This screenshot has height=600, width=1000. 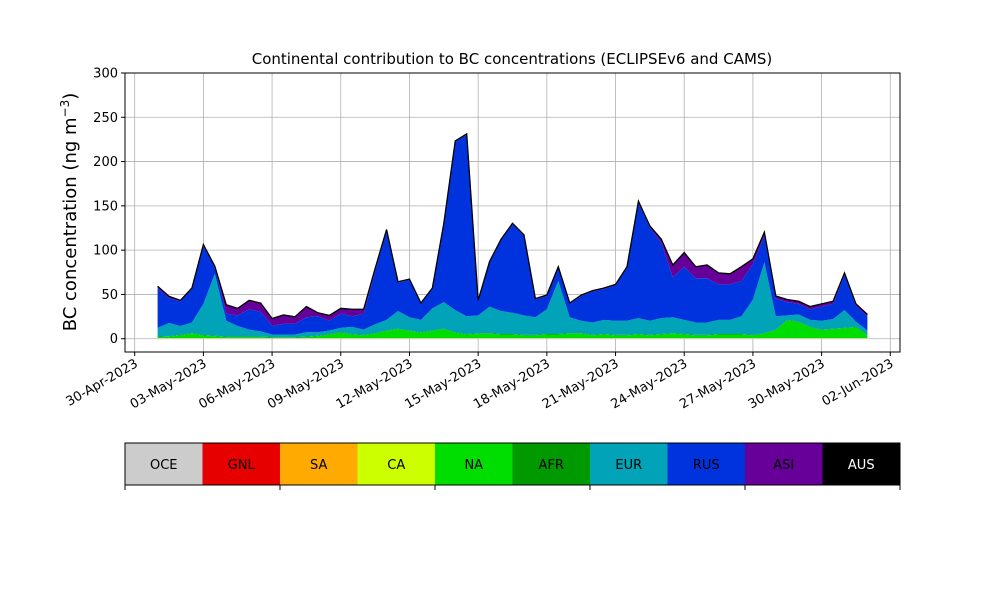 I want to click on x-tick-label: 06-May-2023, so click(x=237, y=384).